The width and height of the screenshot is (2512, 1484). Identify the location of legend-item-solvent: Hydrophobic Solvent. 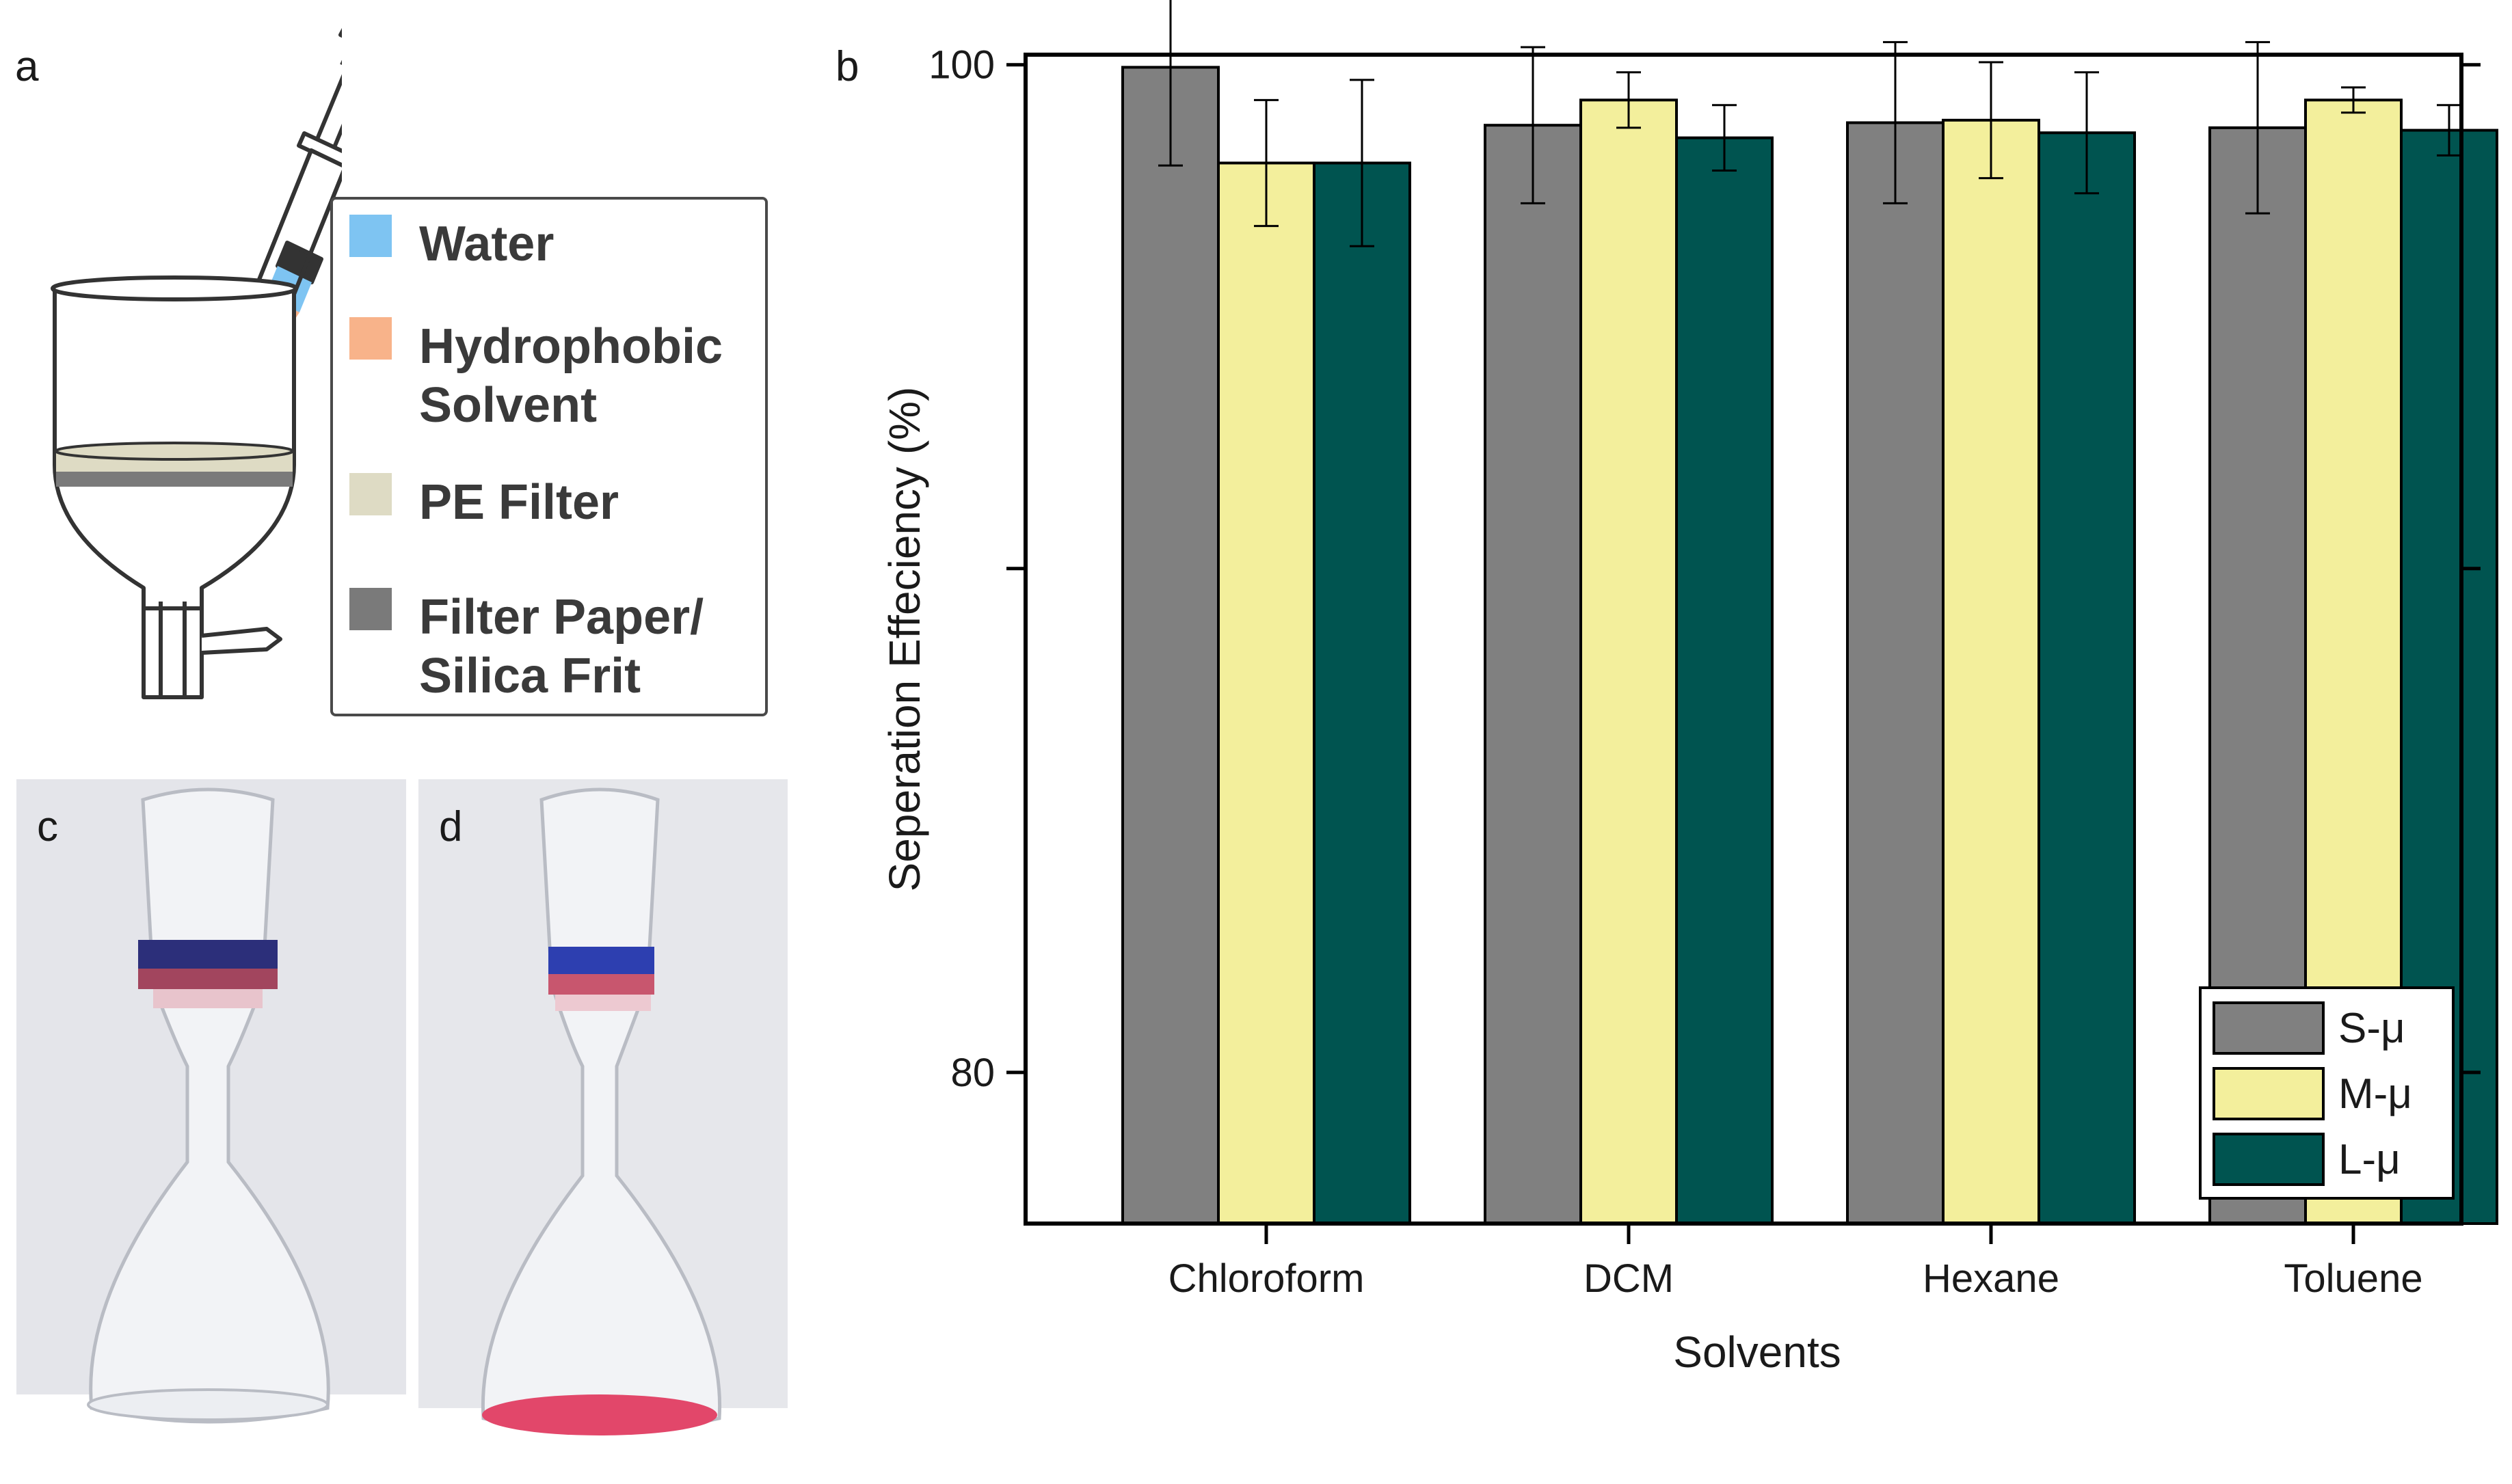
(536, 376).